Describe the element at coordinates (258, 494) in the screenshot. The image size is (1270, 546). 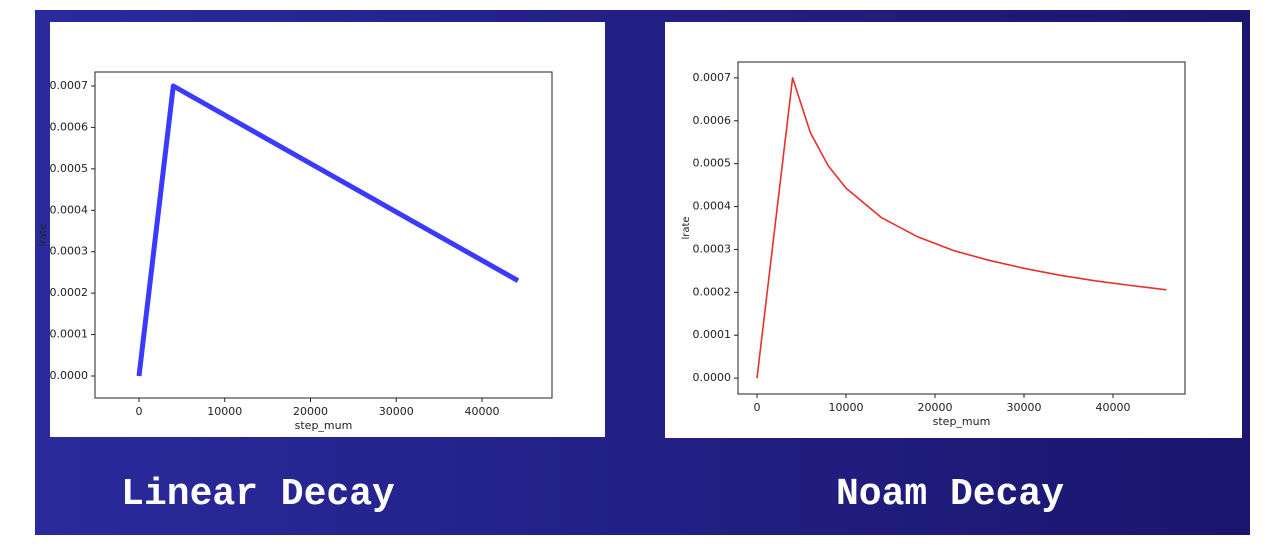
I see `caption: Linear Decay` at that location.